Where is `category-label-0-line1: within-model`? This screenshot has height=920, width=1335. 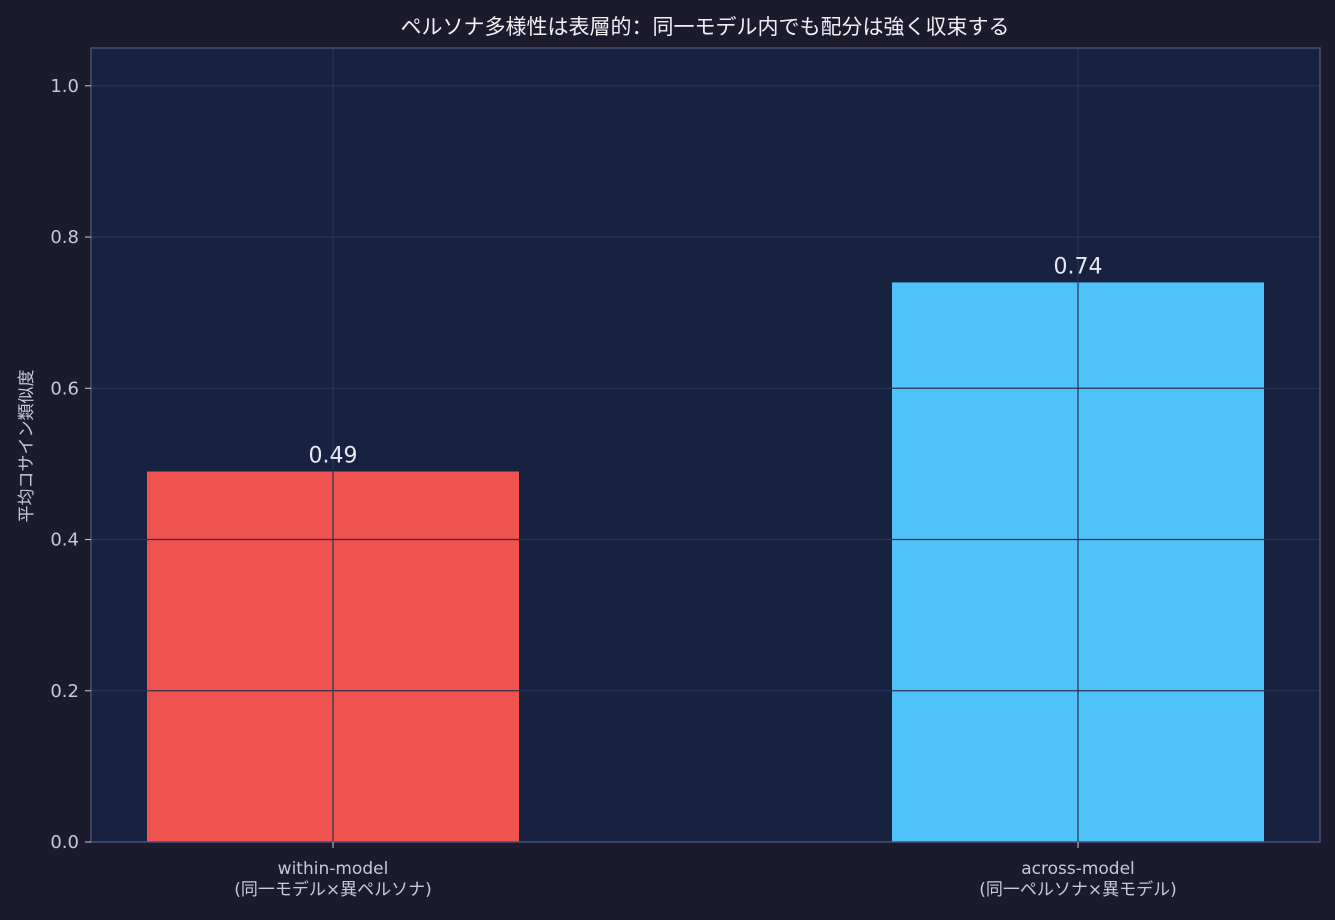 category-label-0-line1: within-model is located at coordinates (333, 869).